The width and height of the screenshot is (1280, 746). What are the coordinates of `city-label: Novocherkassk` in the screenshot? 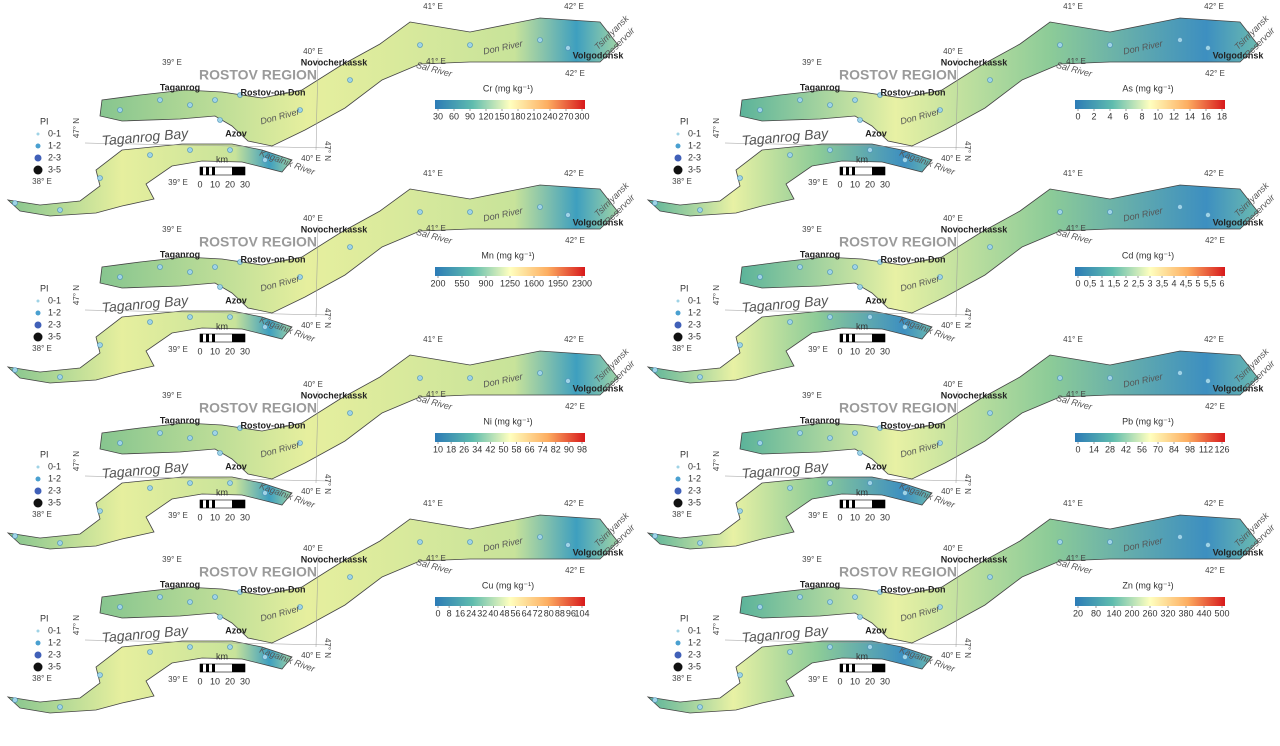 It's located at (335, 559).